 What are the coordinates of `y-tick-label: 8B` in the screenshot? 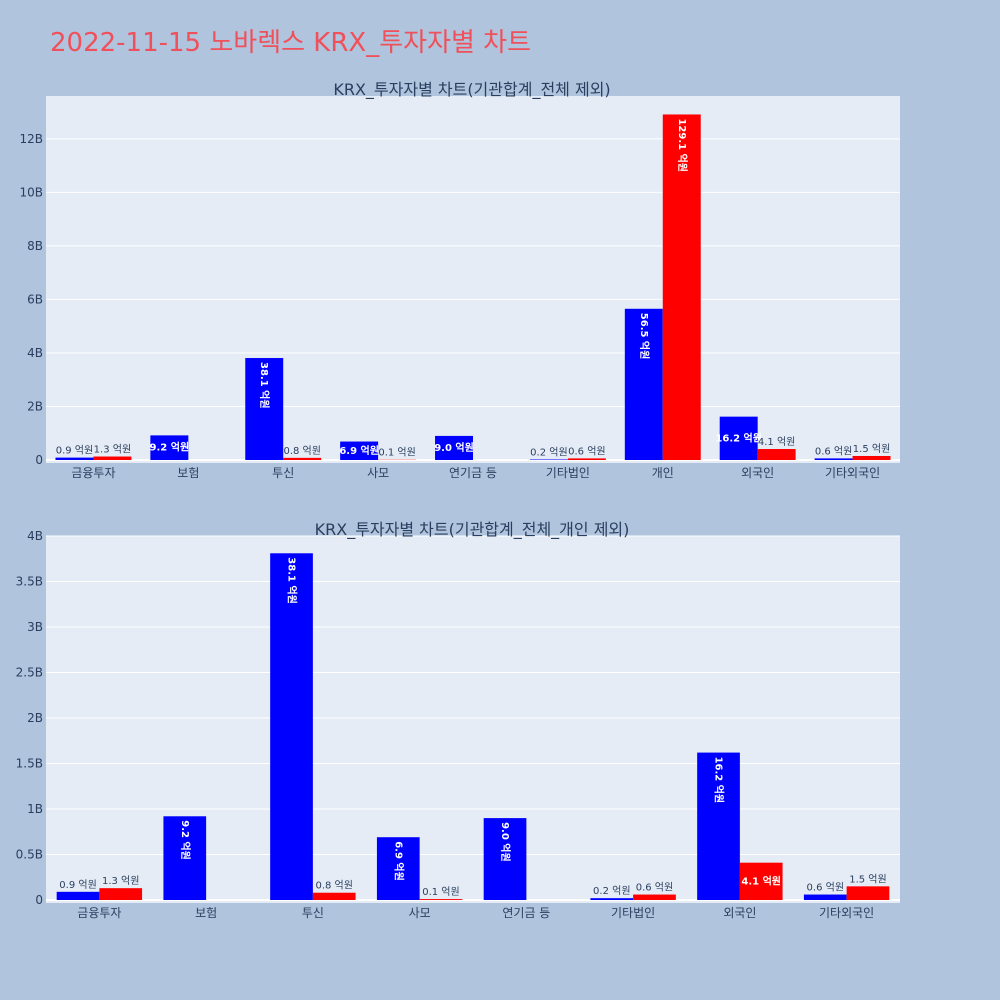 It's located at (35, 246).